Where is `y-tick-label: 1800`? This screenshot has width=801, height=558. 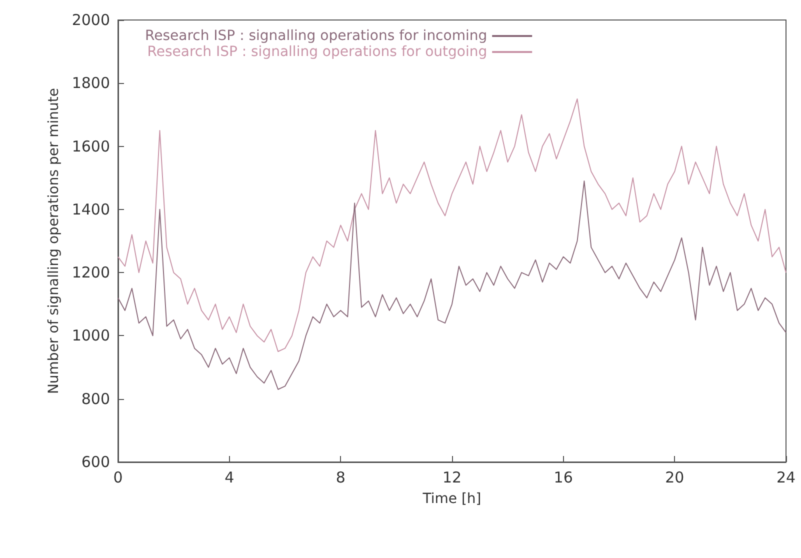
y-tick-label: 1800 is located at coordinates (91, 83).